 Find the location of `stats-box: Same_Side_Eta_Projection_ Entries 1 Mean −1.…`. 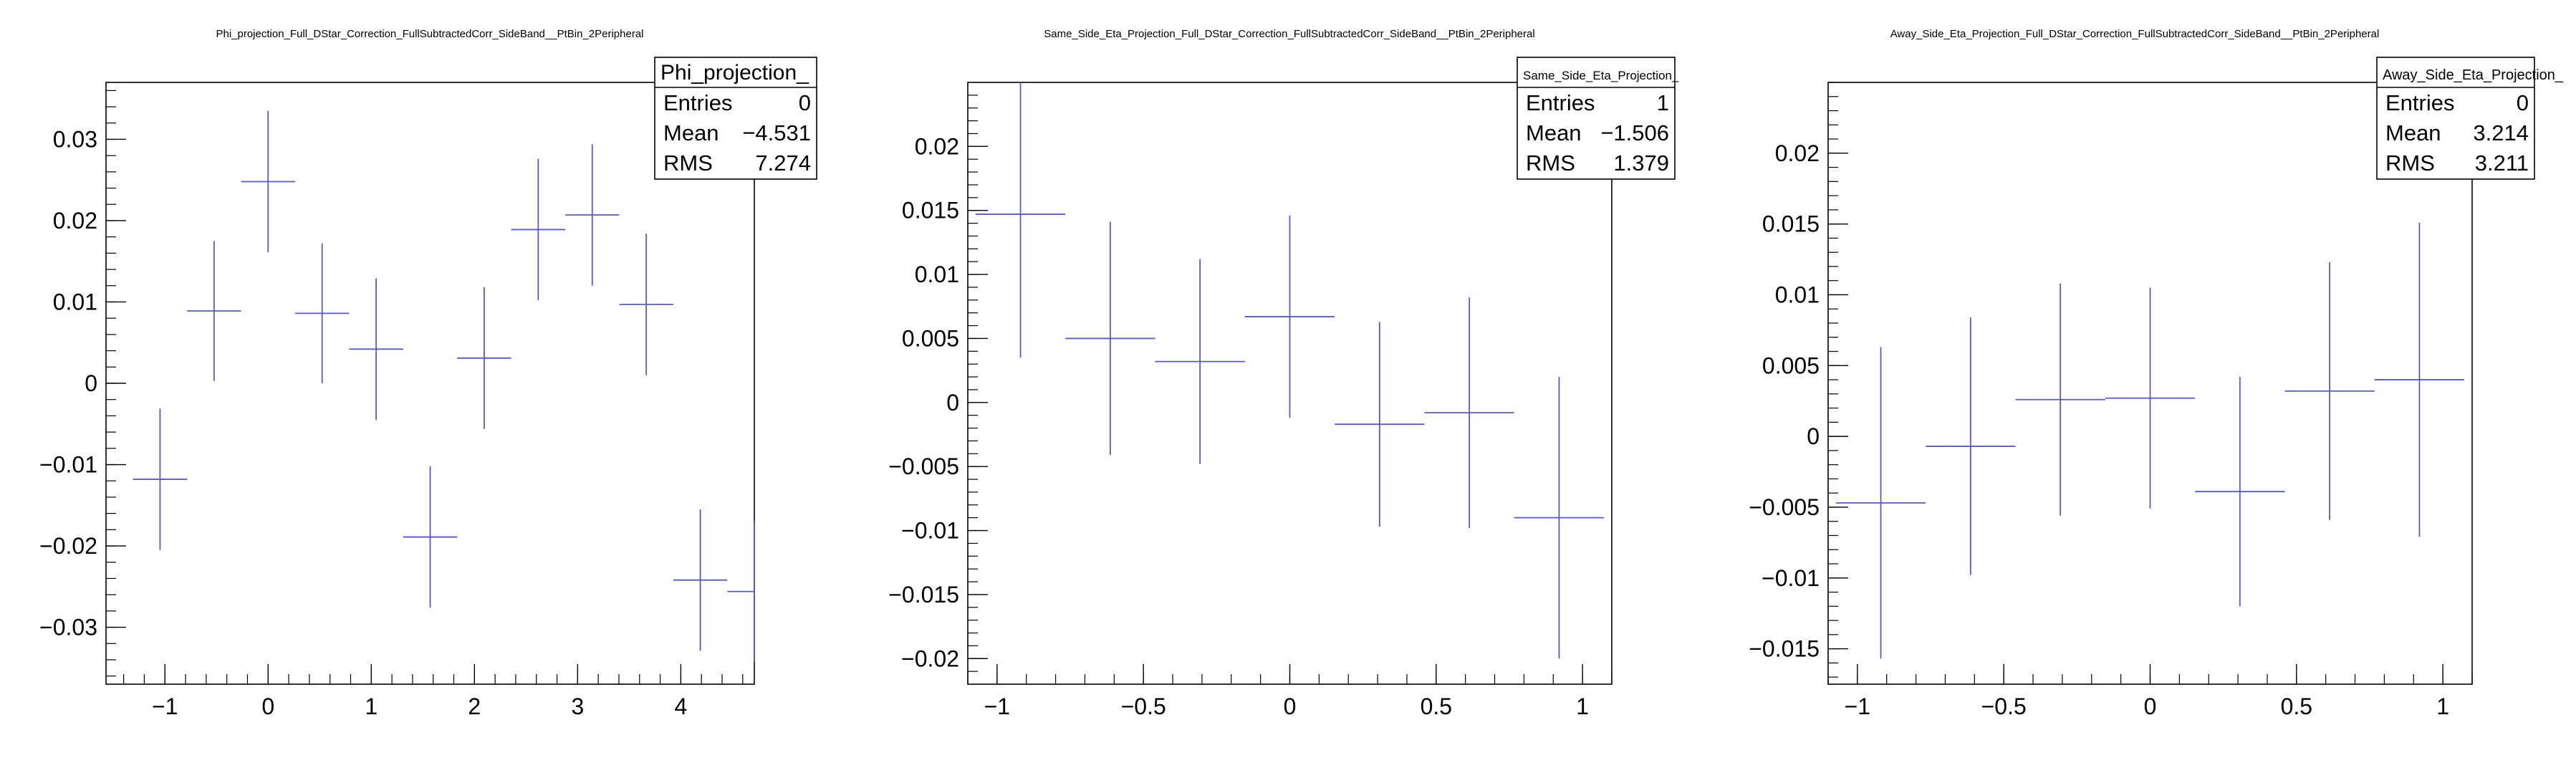

stats-box: Same_Side_Eta_Projection_ Entries 1 Mean −1.… is located at coordinates (1598, 118).